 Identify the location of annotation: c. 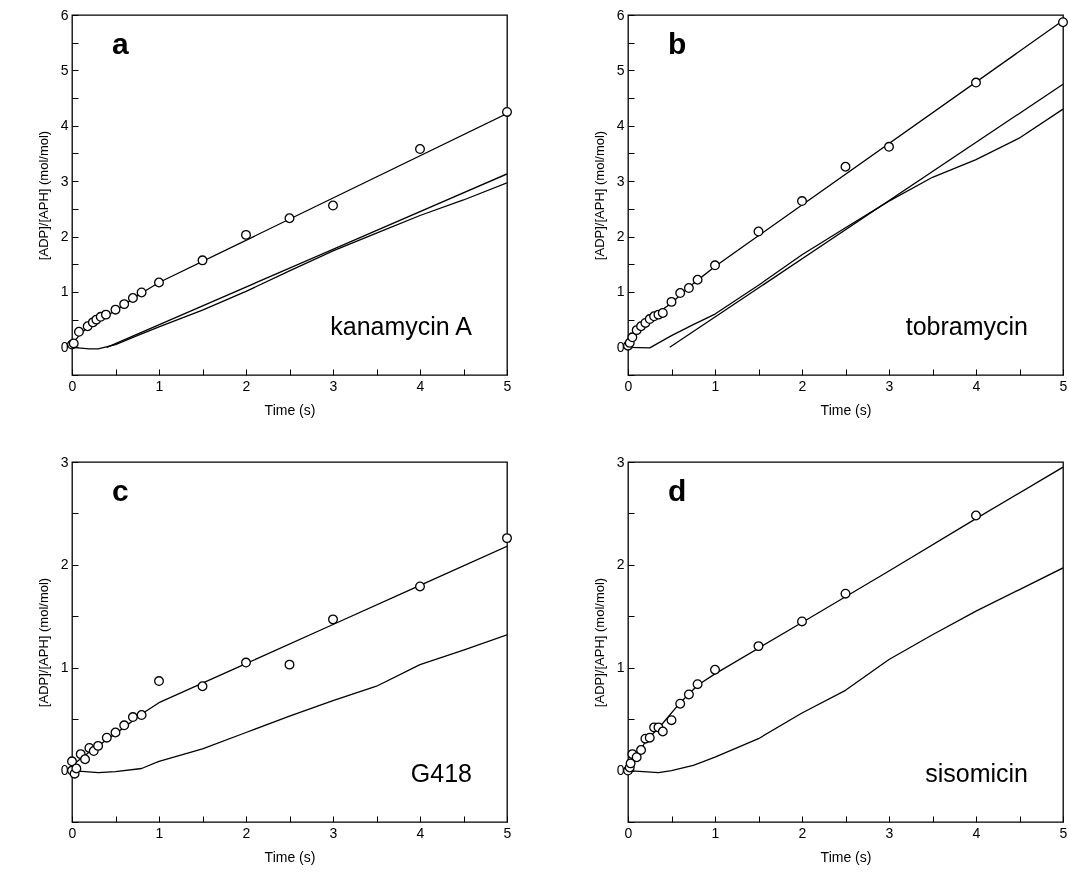
(120, 490).